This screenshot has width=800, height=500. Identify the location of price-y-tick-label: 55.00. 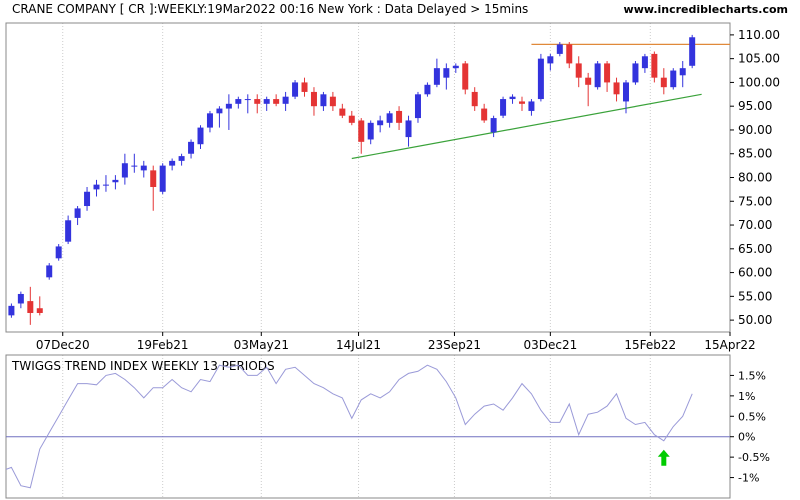
(755, 296).